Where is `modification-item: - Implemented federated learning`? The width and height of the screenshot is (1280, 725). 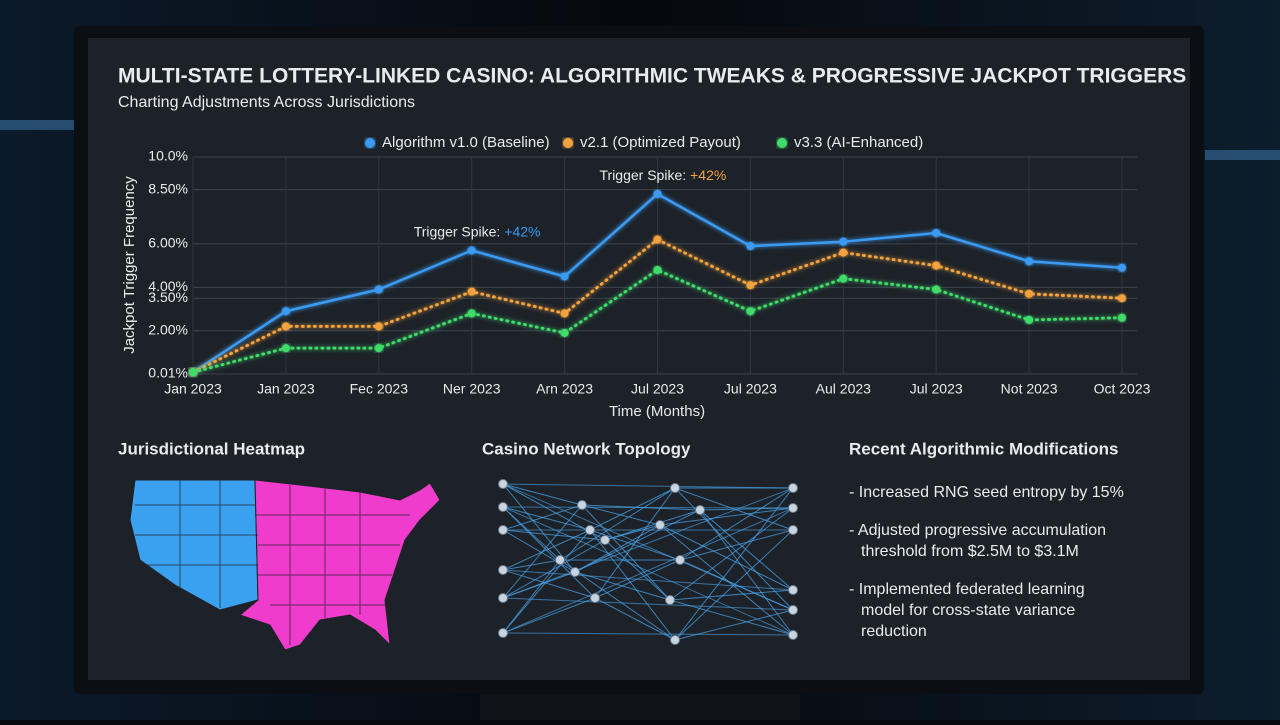 modification-item: - Implemented federated learning is located at coordinates (967, 589).